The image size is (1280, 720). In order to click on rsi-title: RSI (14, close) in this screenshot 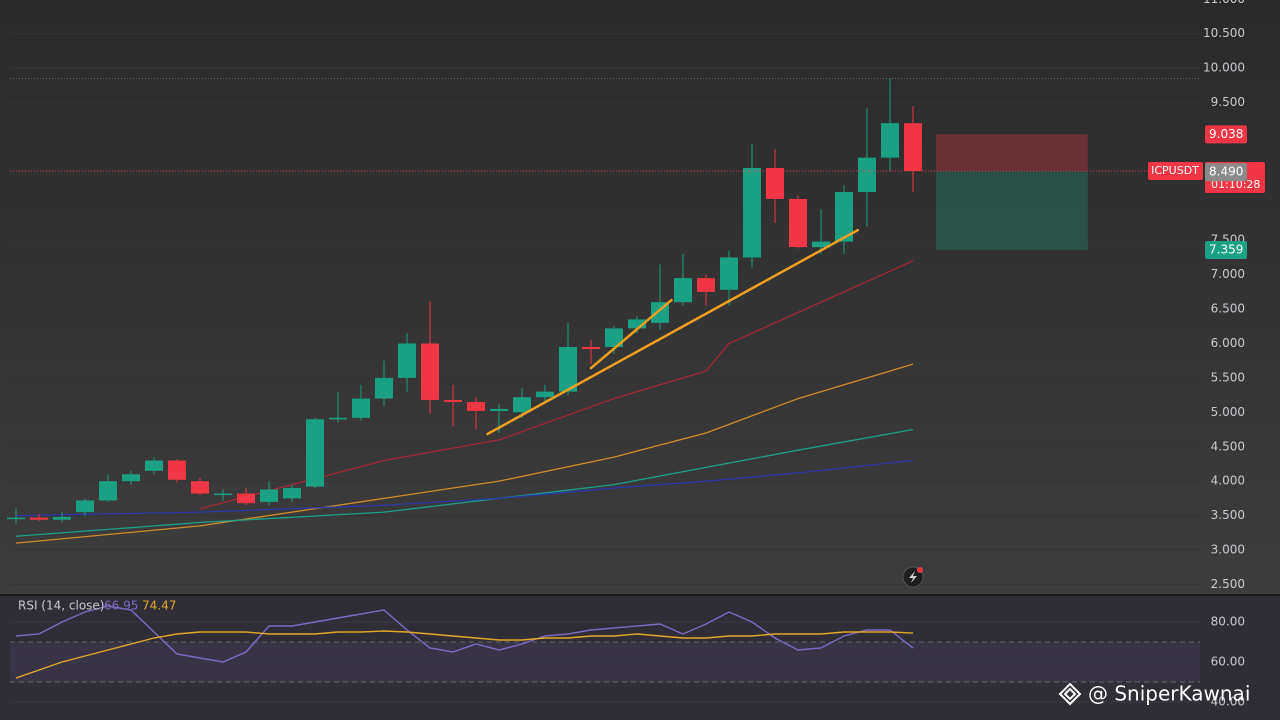, I will do `click(61, 606)`.